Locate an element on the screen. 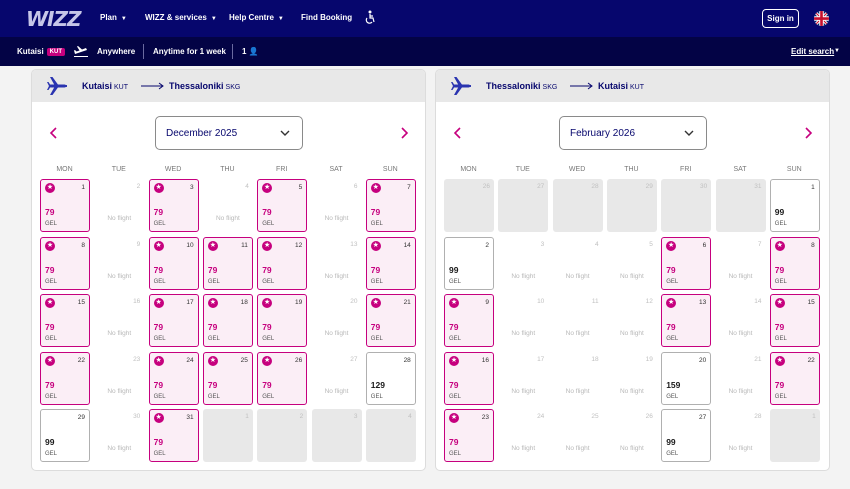 The width and height of the screenshot is (850, 489). nav-wizz-services: WIZZ & services ▼ is located at coordinates (181, 17).